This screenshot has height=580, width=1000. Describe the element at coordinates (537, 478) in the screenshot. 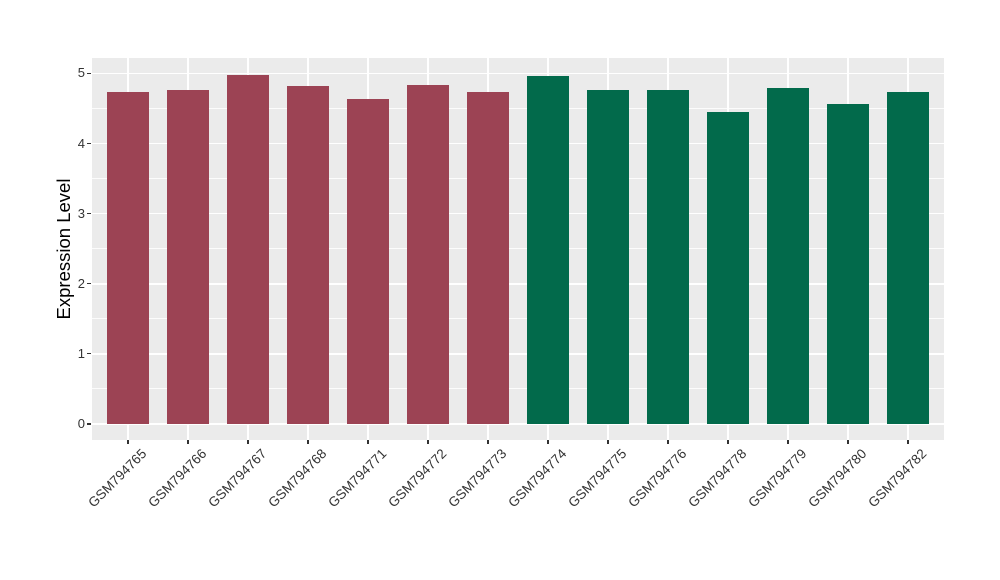

I see `x-tick-label: GSM794774` at that location.